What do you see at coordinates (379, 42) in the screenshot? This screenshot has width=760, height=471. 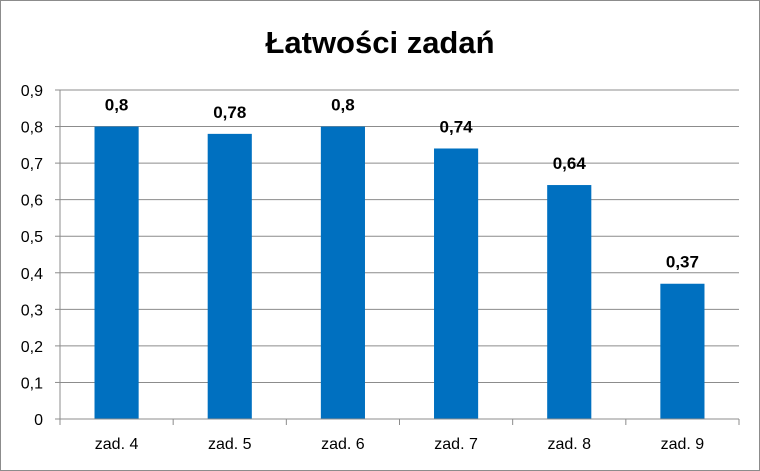 I see `chart-title: Łatwości zadań` at bounding box center [379, 42].